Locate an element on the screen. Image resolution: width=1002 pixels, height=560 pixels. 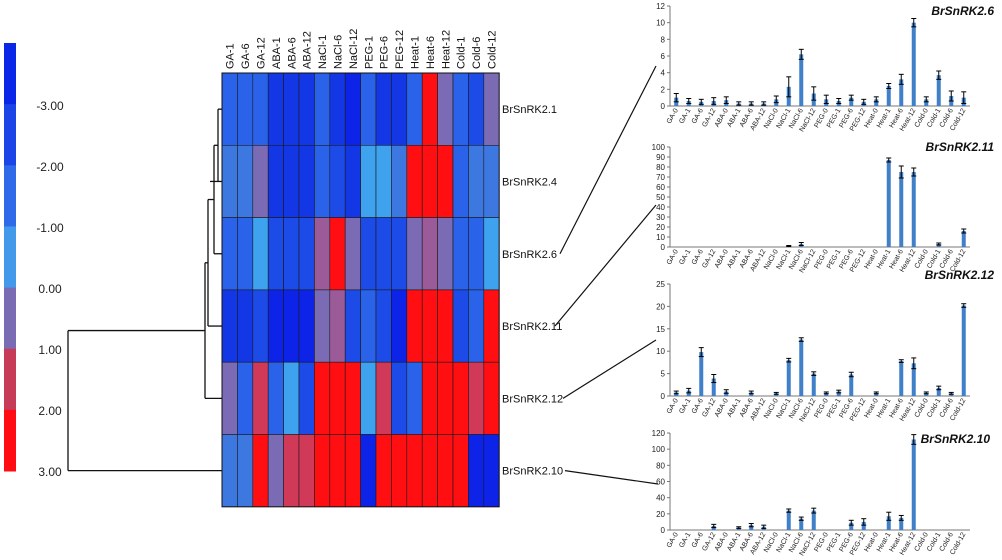
heatmap-column-label: GA-1 is located at coordinates (231, 56).